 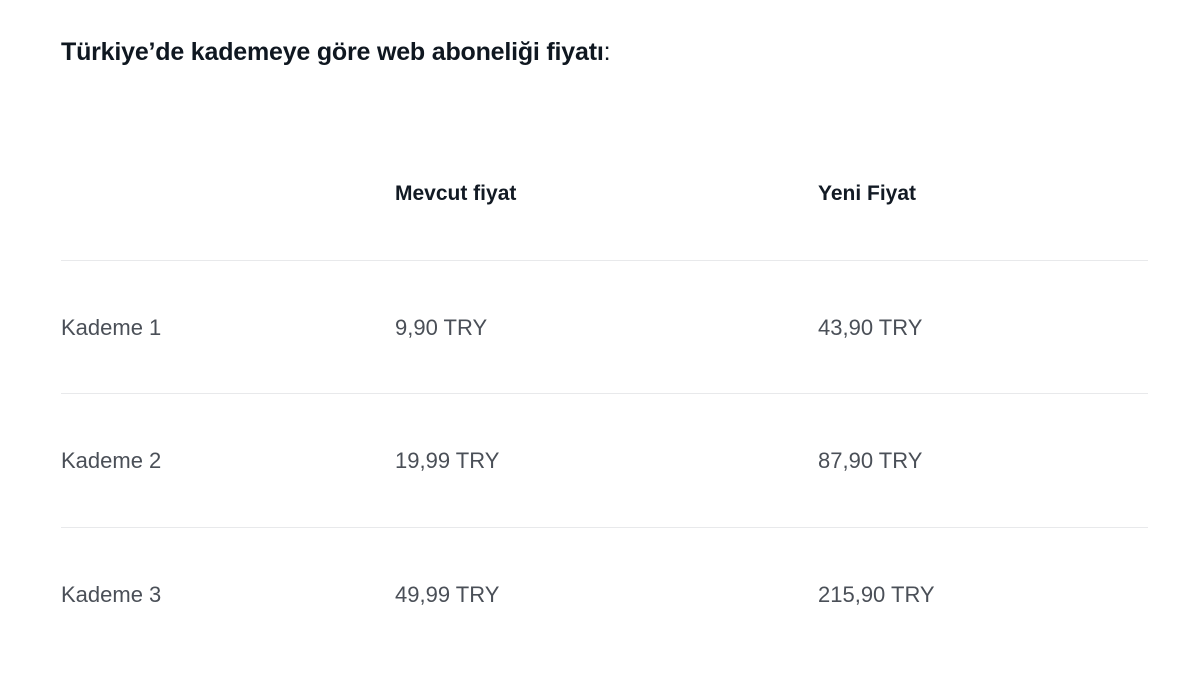 I want to click on current-price: 19,99 TRY, so click(x=447, y=460).